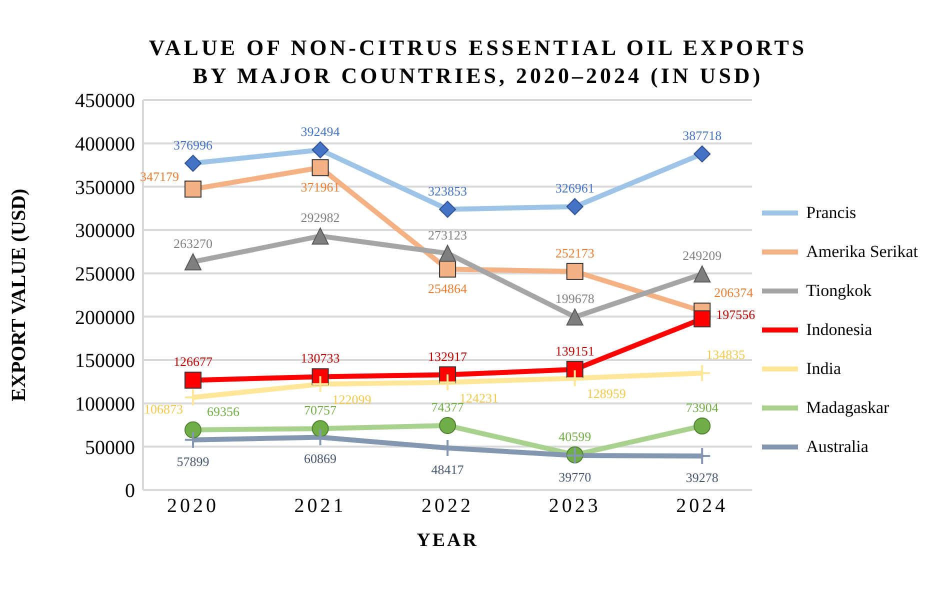 Image resolution: width=937 pixels, height=596 pixels. What do you see at coordinates (702, 407) in the screenshot?
I see `data-label: 73904` at bounding box center [702, 407].